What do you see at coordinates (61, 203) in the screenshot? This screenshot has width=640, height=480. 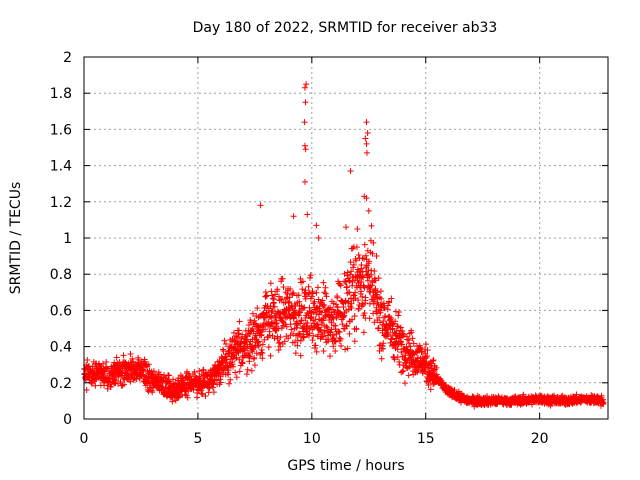 I see `y-tick-label: 1.2` at bounding box center [61, 203].